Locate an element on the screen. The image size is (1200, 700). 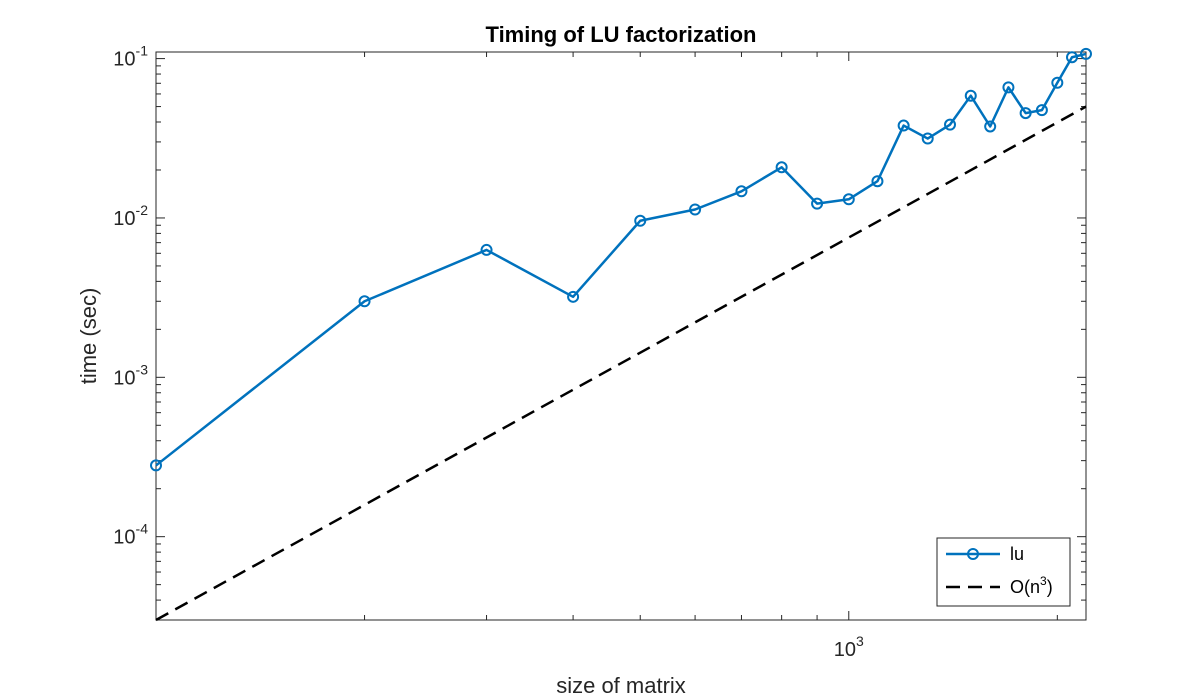
y-axis-label: time (sec) is located at coordinates (88, 336).